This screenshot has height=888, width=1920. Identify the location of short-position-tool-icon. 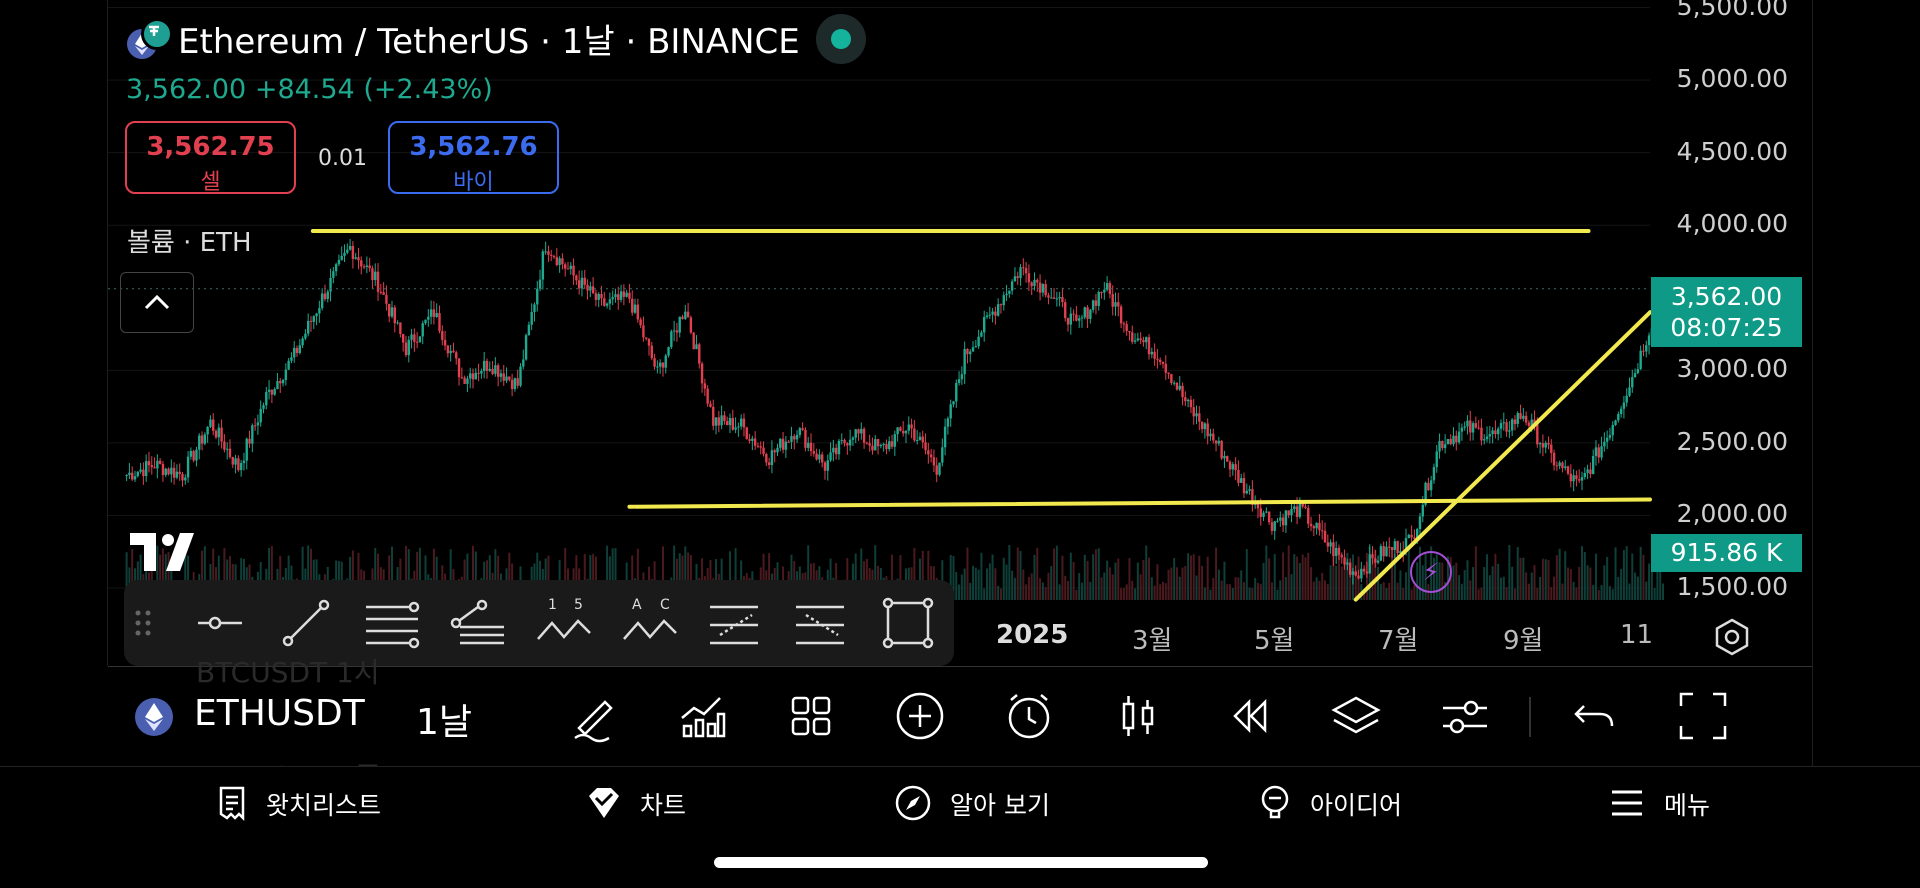
(822, 623).